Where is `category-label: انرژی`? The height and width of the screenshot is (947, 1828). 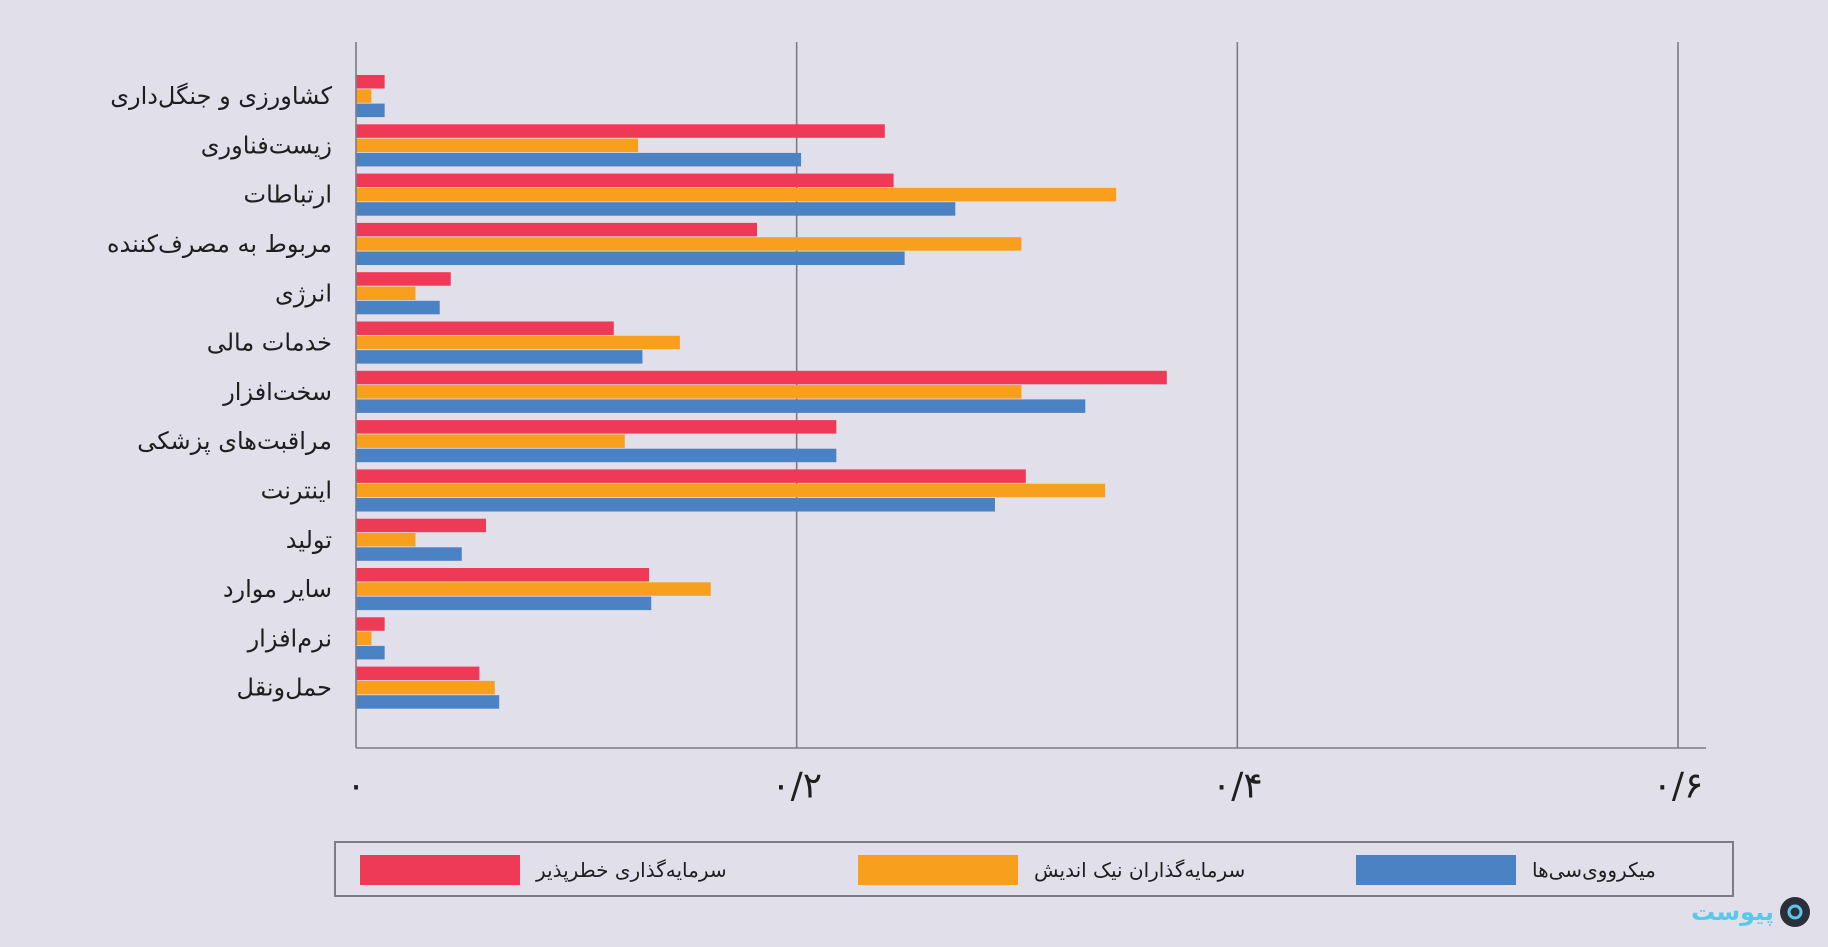
category-label: انرژی is located at coordinates (303, 293).